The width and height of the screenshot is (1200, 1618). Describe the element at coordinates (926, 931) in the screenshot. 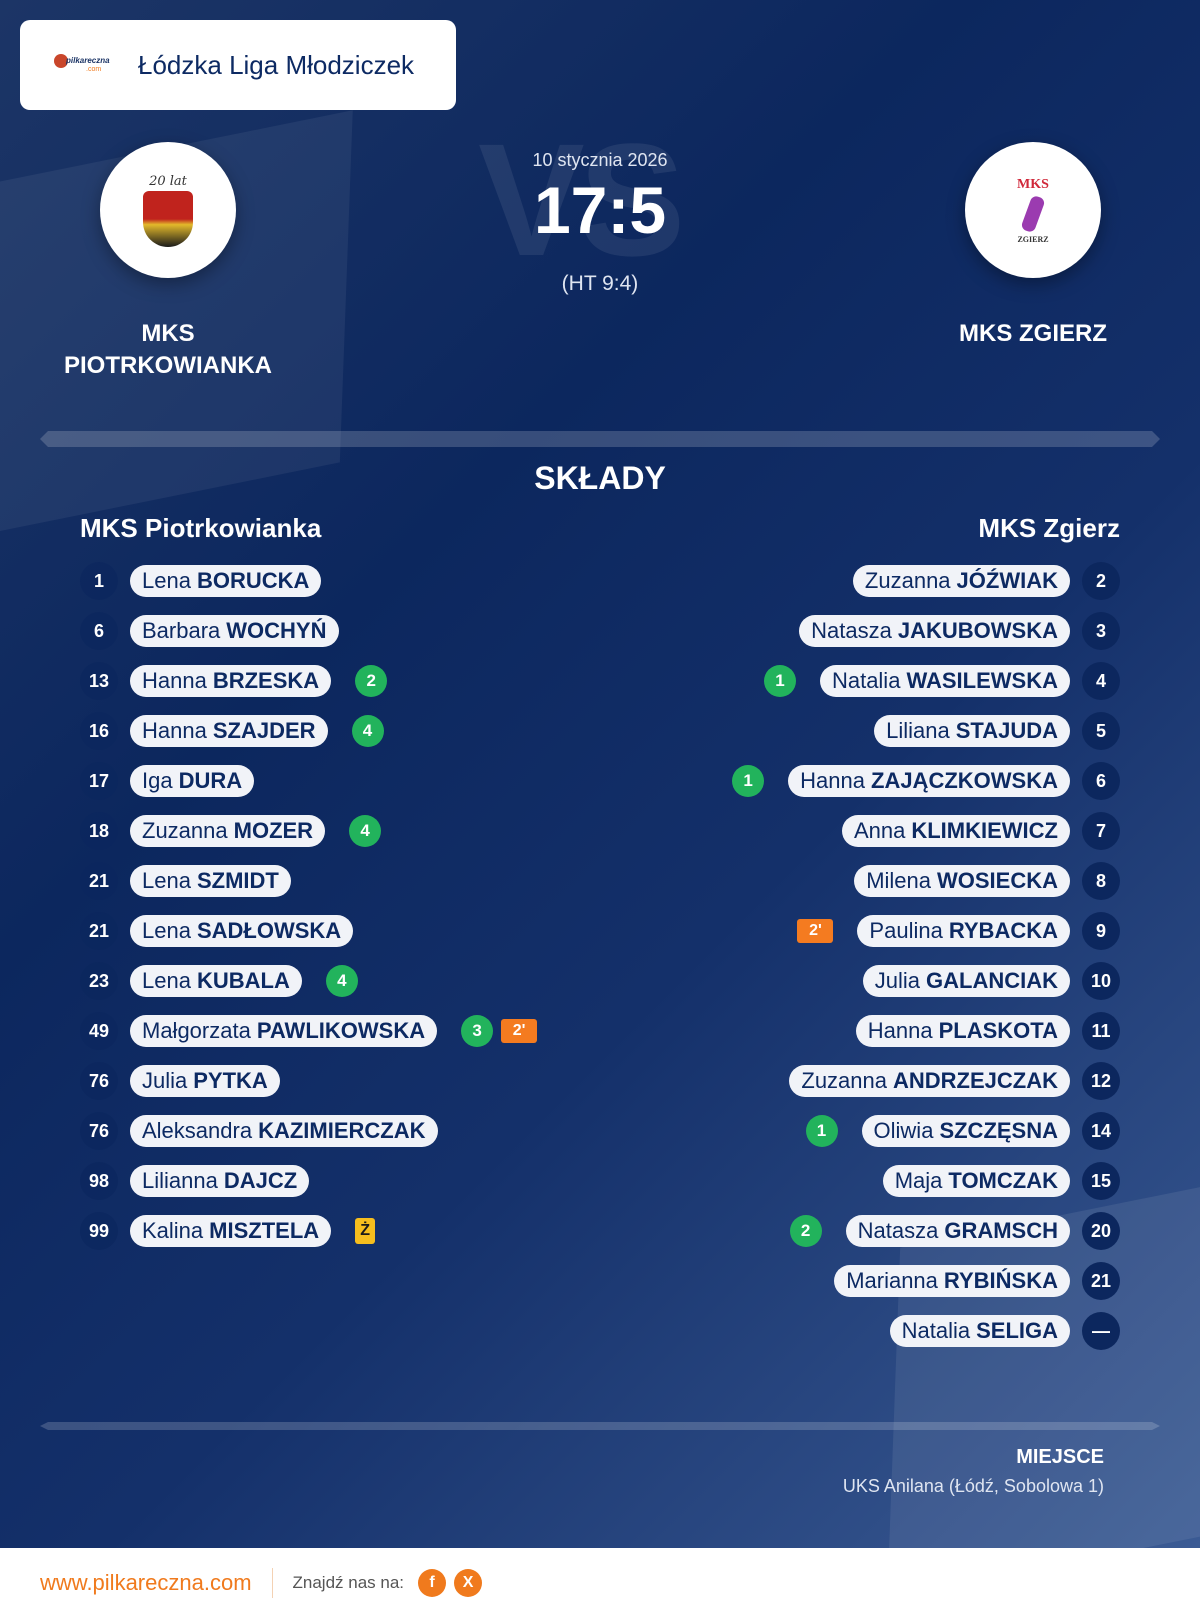

I see `player-row: 2' Paulina RYBACKA 9` at that location.